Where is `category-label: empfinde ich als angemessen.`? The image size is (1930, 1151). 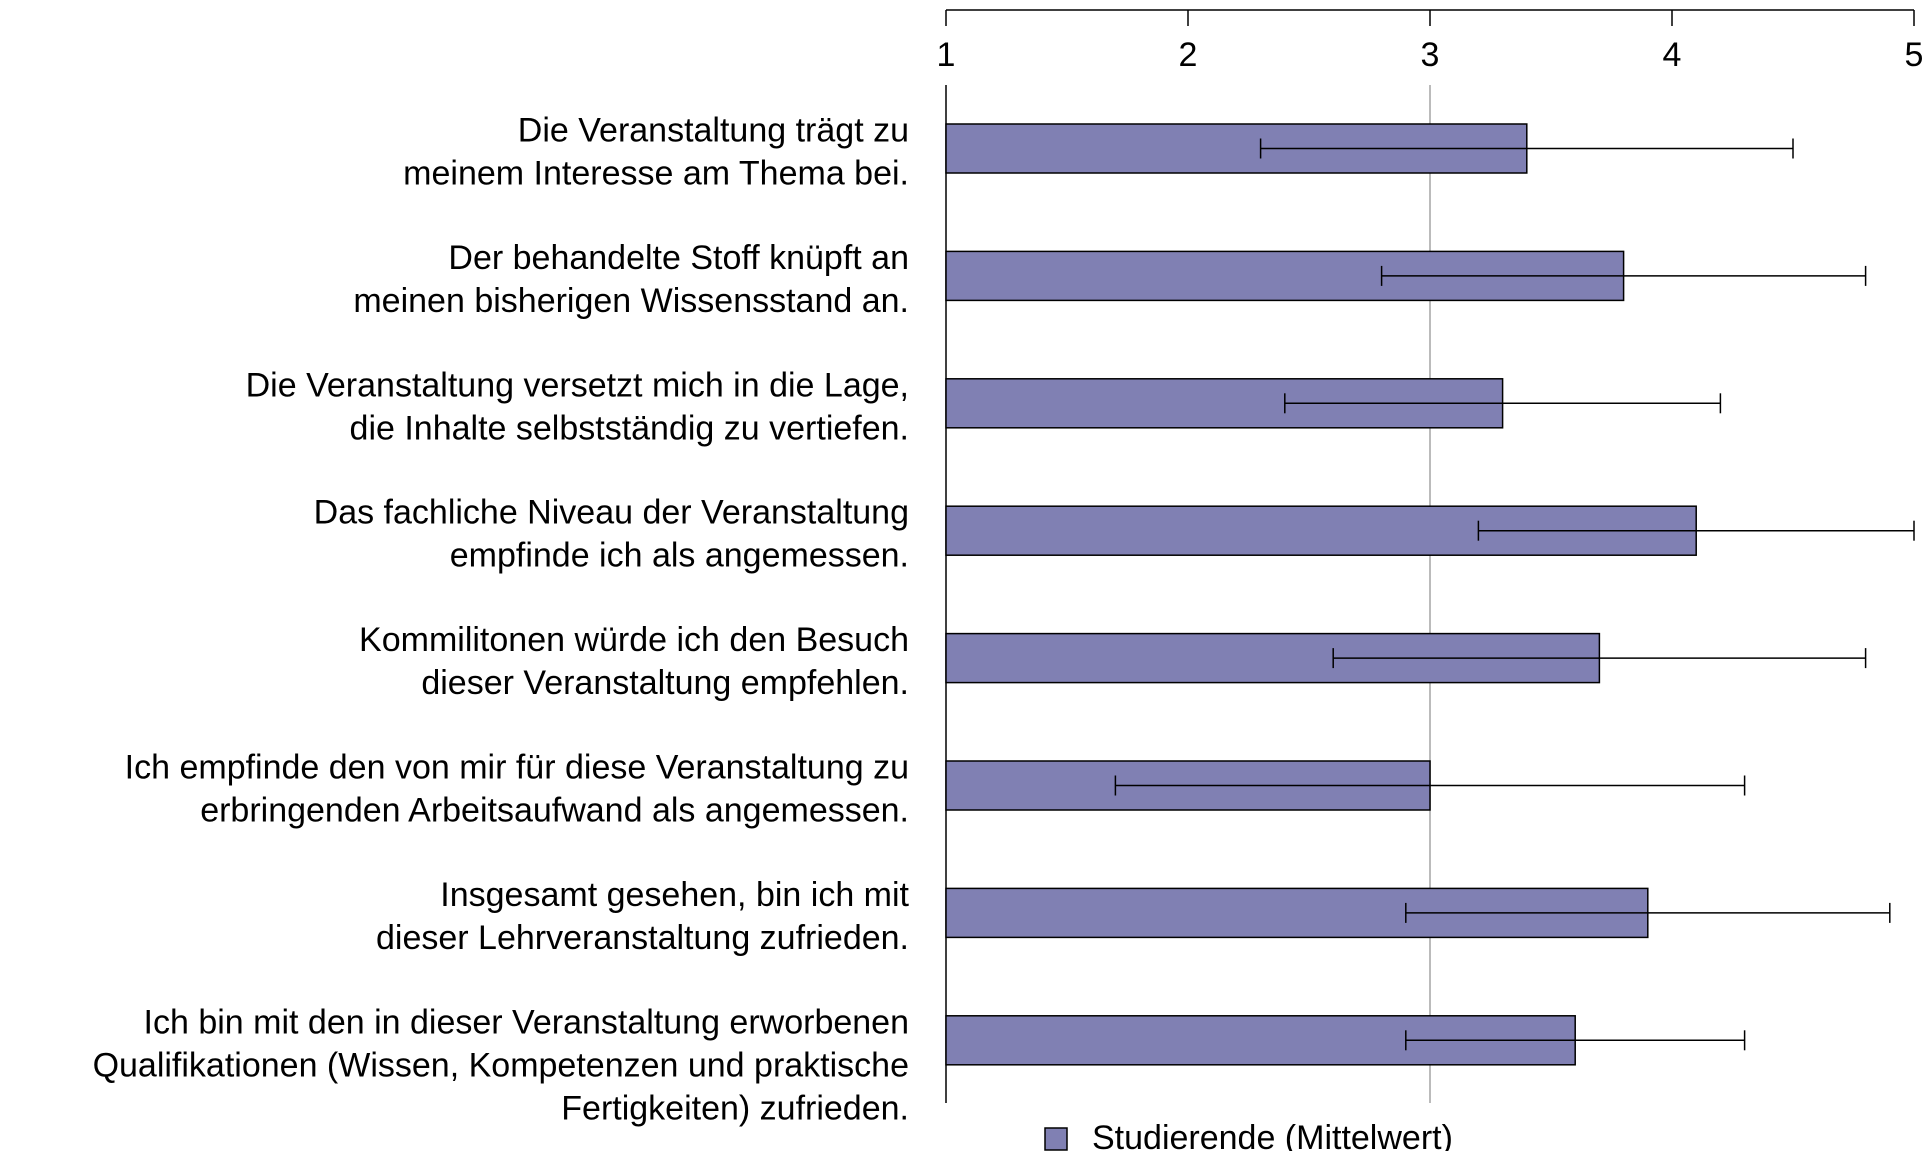 category-label: empfinde ich als angemessen. is located at coordinates (679, 556).